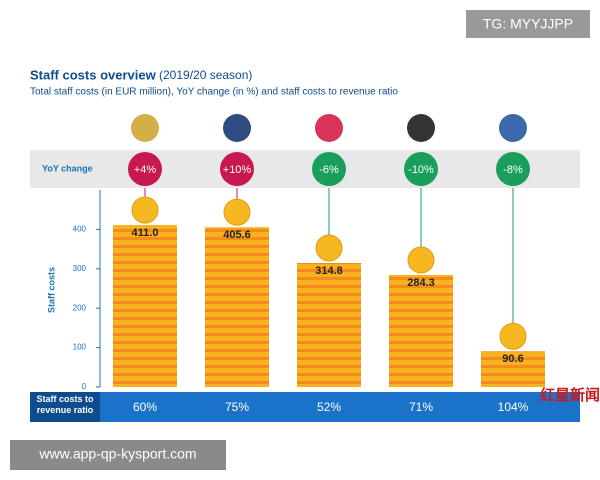 The image size is (600, 480). What do you see at coordinates (513, 407) in the screenshot?
I see `ratio-label: 104%` at bounding box center [513, 407].